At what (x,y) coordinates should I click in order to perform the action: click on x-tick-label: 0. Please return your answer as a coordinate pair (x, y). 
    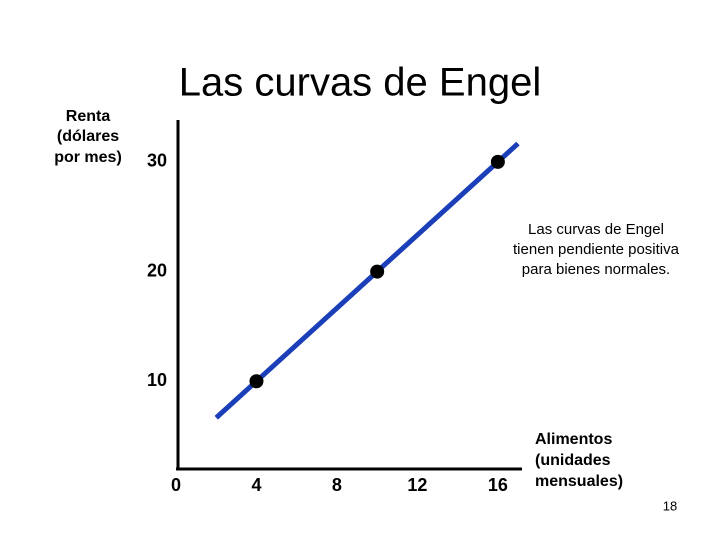
    Looking at the image, I should click on (176, 485).